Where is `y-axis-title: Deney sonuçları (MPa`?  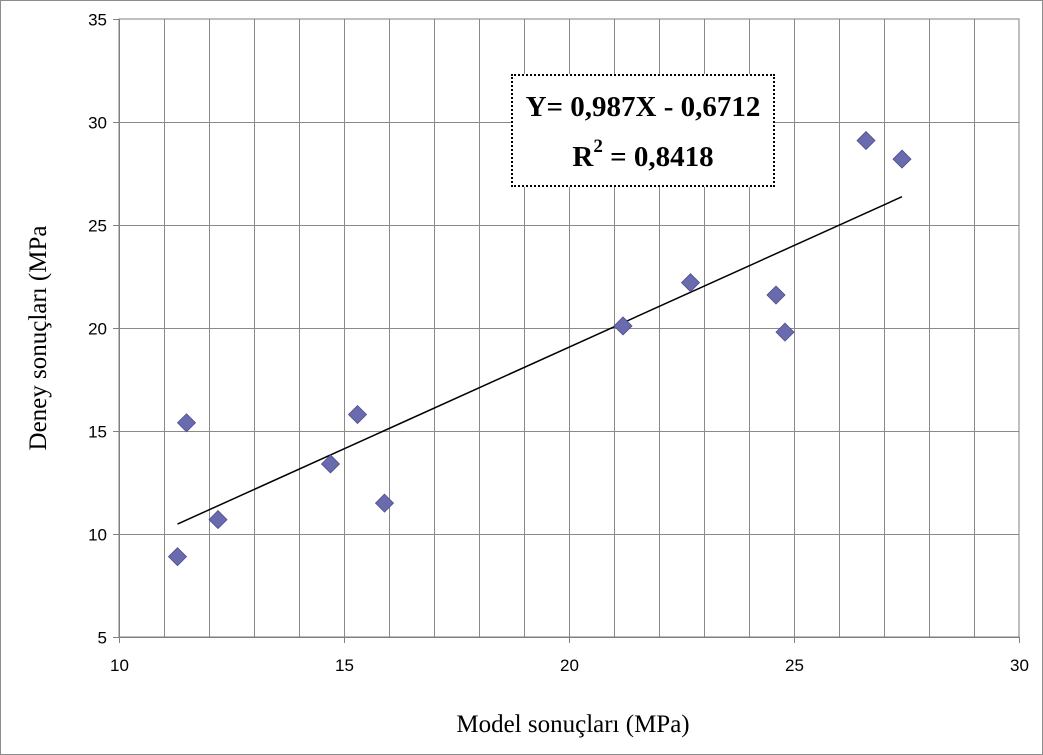 y-axis-title: Deney sonuçları (MPa is located at coordinates (38, 338).